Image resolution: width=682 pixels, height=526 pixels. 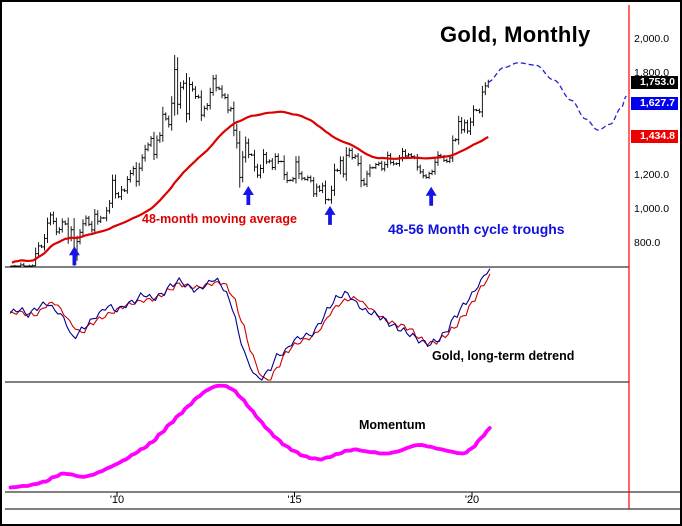 What do you see at coordinates (652, 175) in the screenshot?
I see `y-axis-tick-label: 1,200.0` at bounding box center [652, 175].